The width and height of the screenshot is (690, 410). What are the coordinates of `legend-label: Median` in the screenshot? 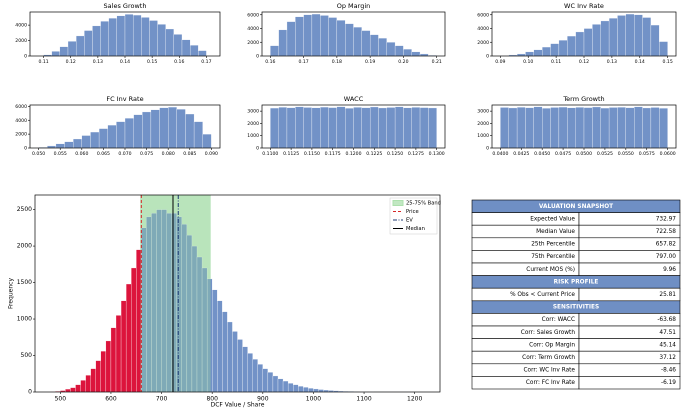 It's located at (415, 229).